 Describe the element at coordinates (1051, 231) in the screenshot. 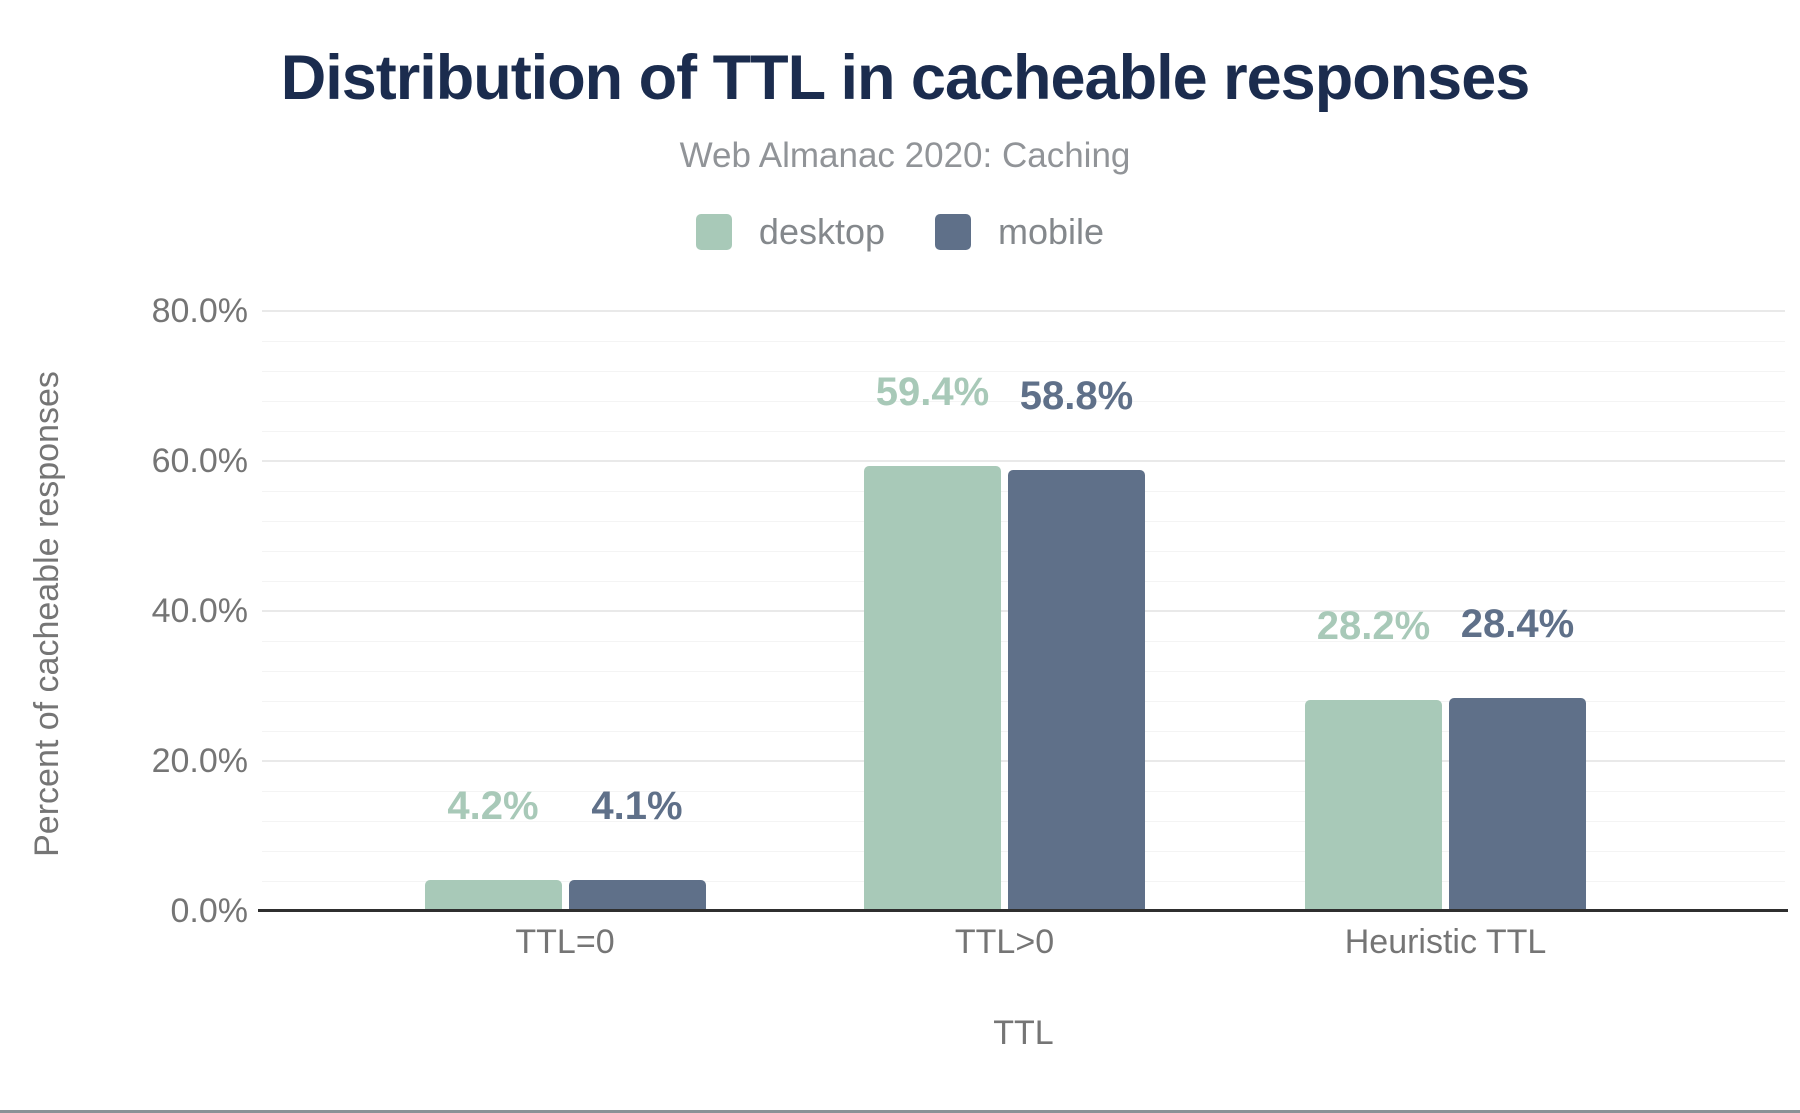

I see `legend-label-mobile: mobile` at that location.